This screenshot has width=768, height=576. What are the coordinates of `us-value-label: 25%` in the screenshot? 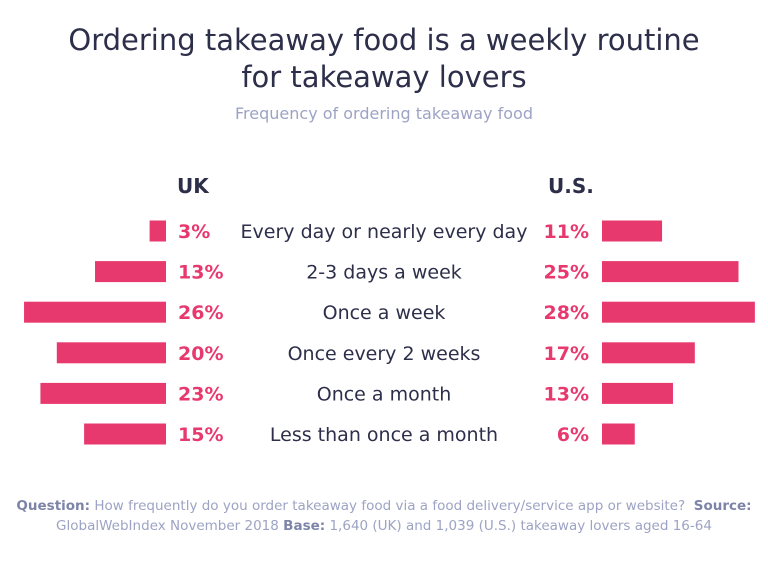 It's located at (566, 273).